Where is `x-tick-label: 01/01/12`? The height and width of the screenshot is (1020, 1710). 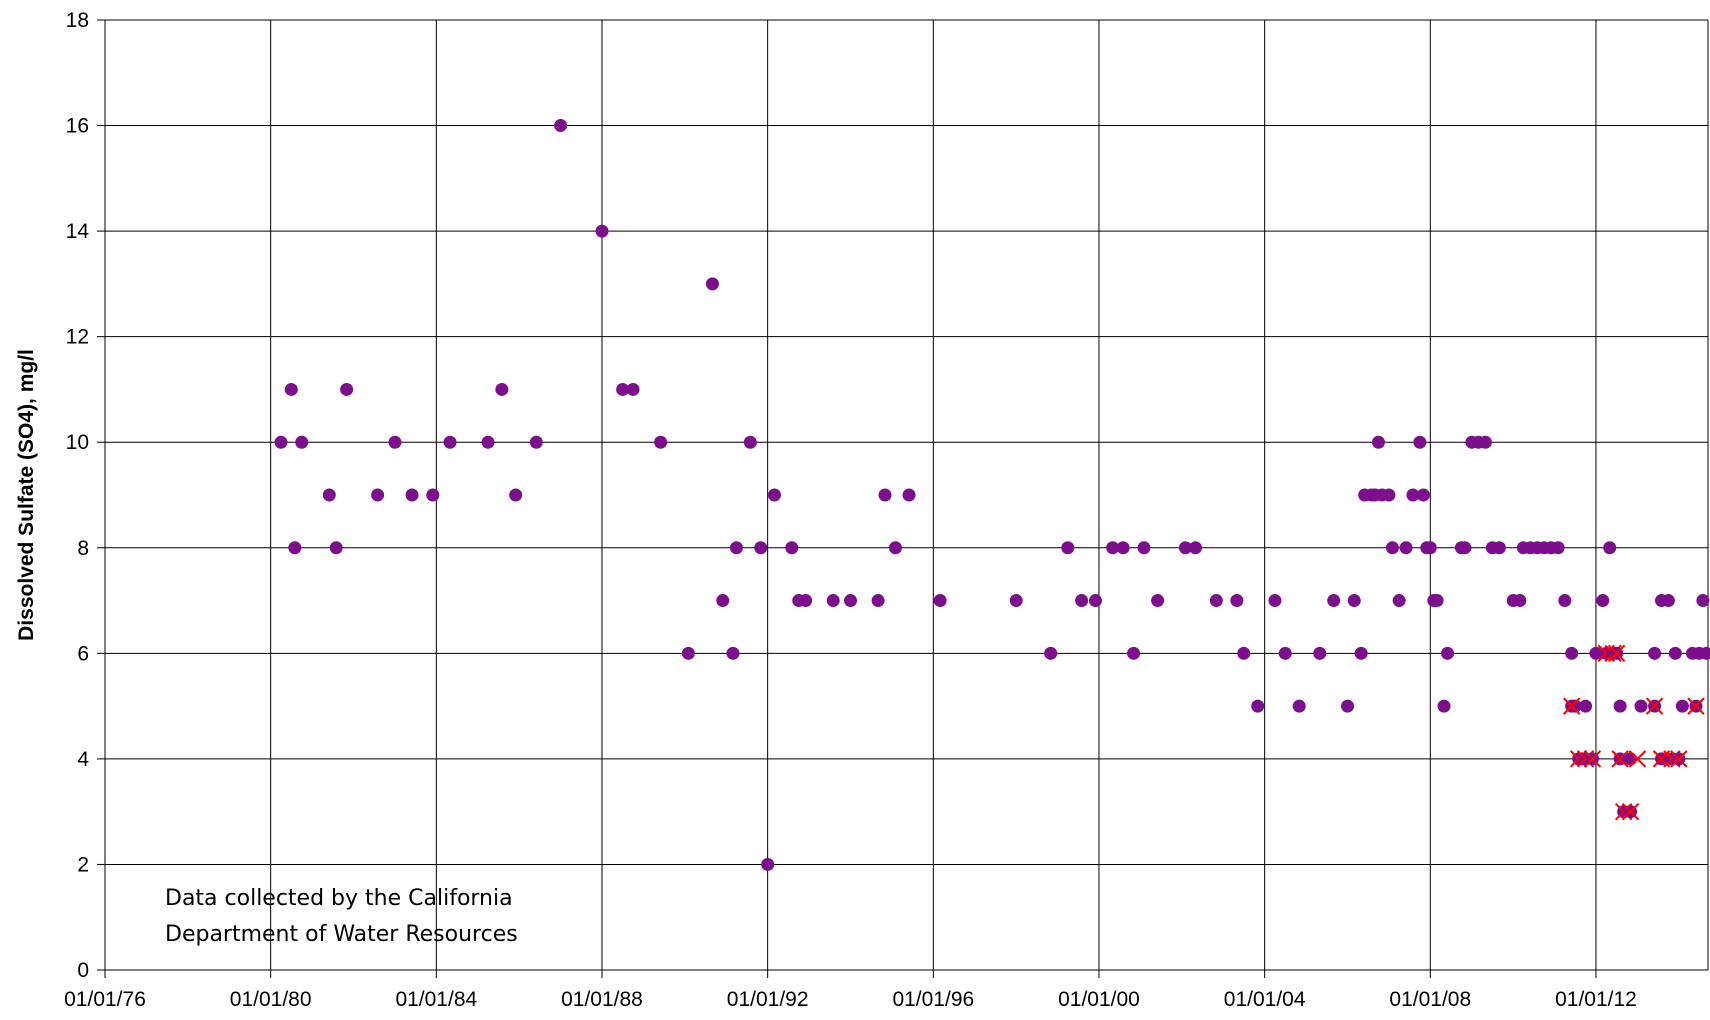 x-tick-label: 01/01/12 is located at coordinates (1596, 999).